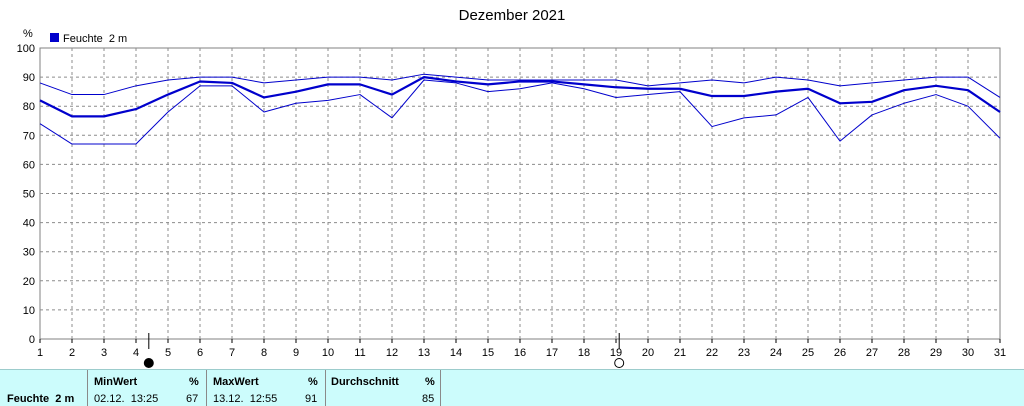 This screenshot has height=406, width=1024. I want to click on x-tick-label: 29, so click(936, 353).